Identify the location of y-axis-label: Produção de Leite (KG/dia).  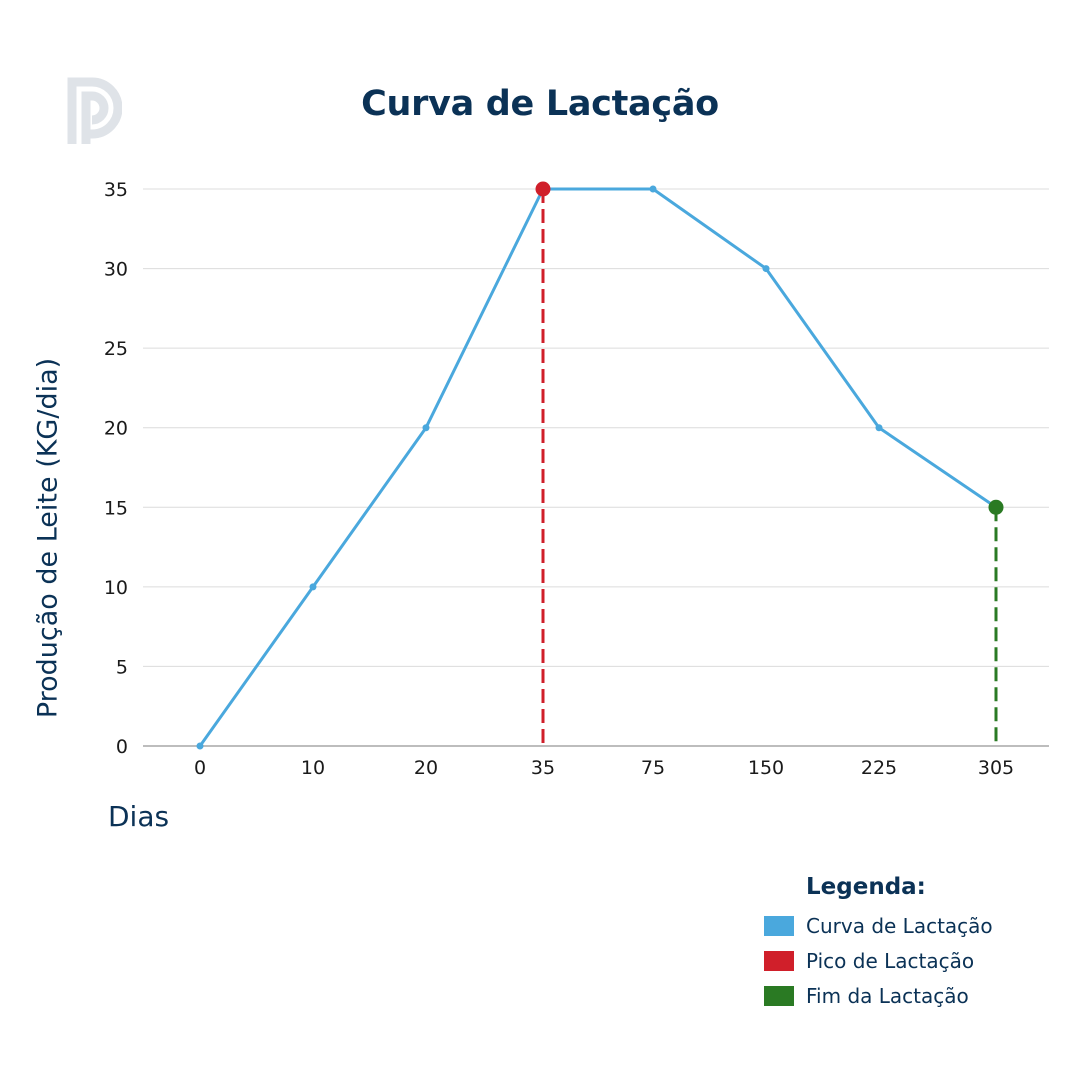
(48, 538).